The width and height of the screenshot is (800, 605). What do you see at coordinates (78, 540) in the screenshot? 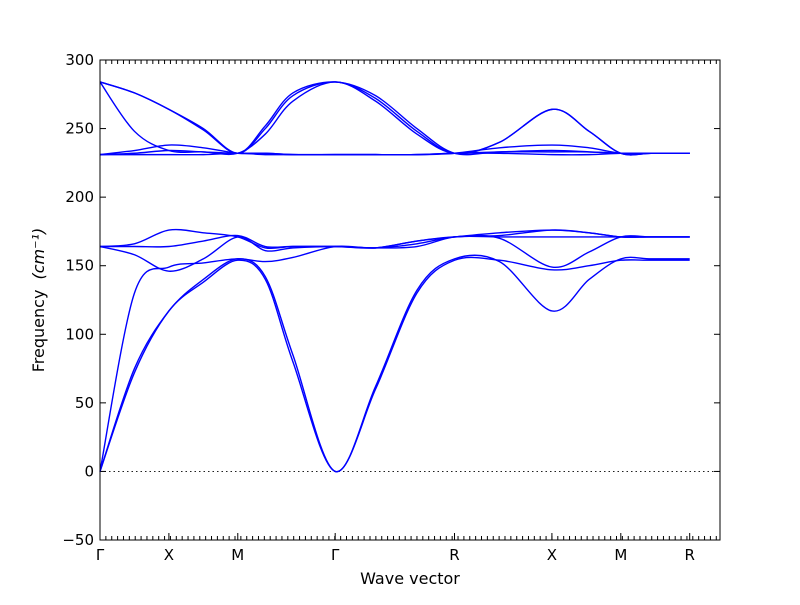
I see `y-tick-label: −50` at bounding box center [78, 540].